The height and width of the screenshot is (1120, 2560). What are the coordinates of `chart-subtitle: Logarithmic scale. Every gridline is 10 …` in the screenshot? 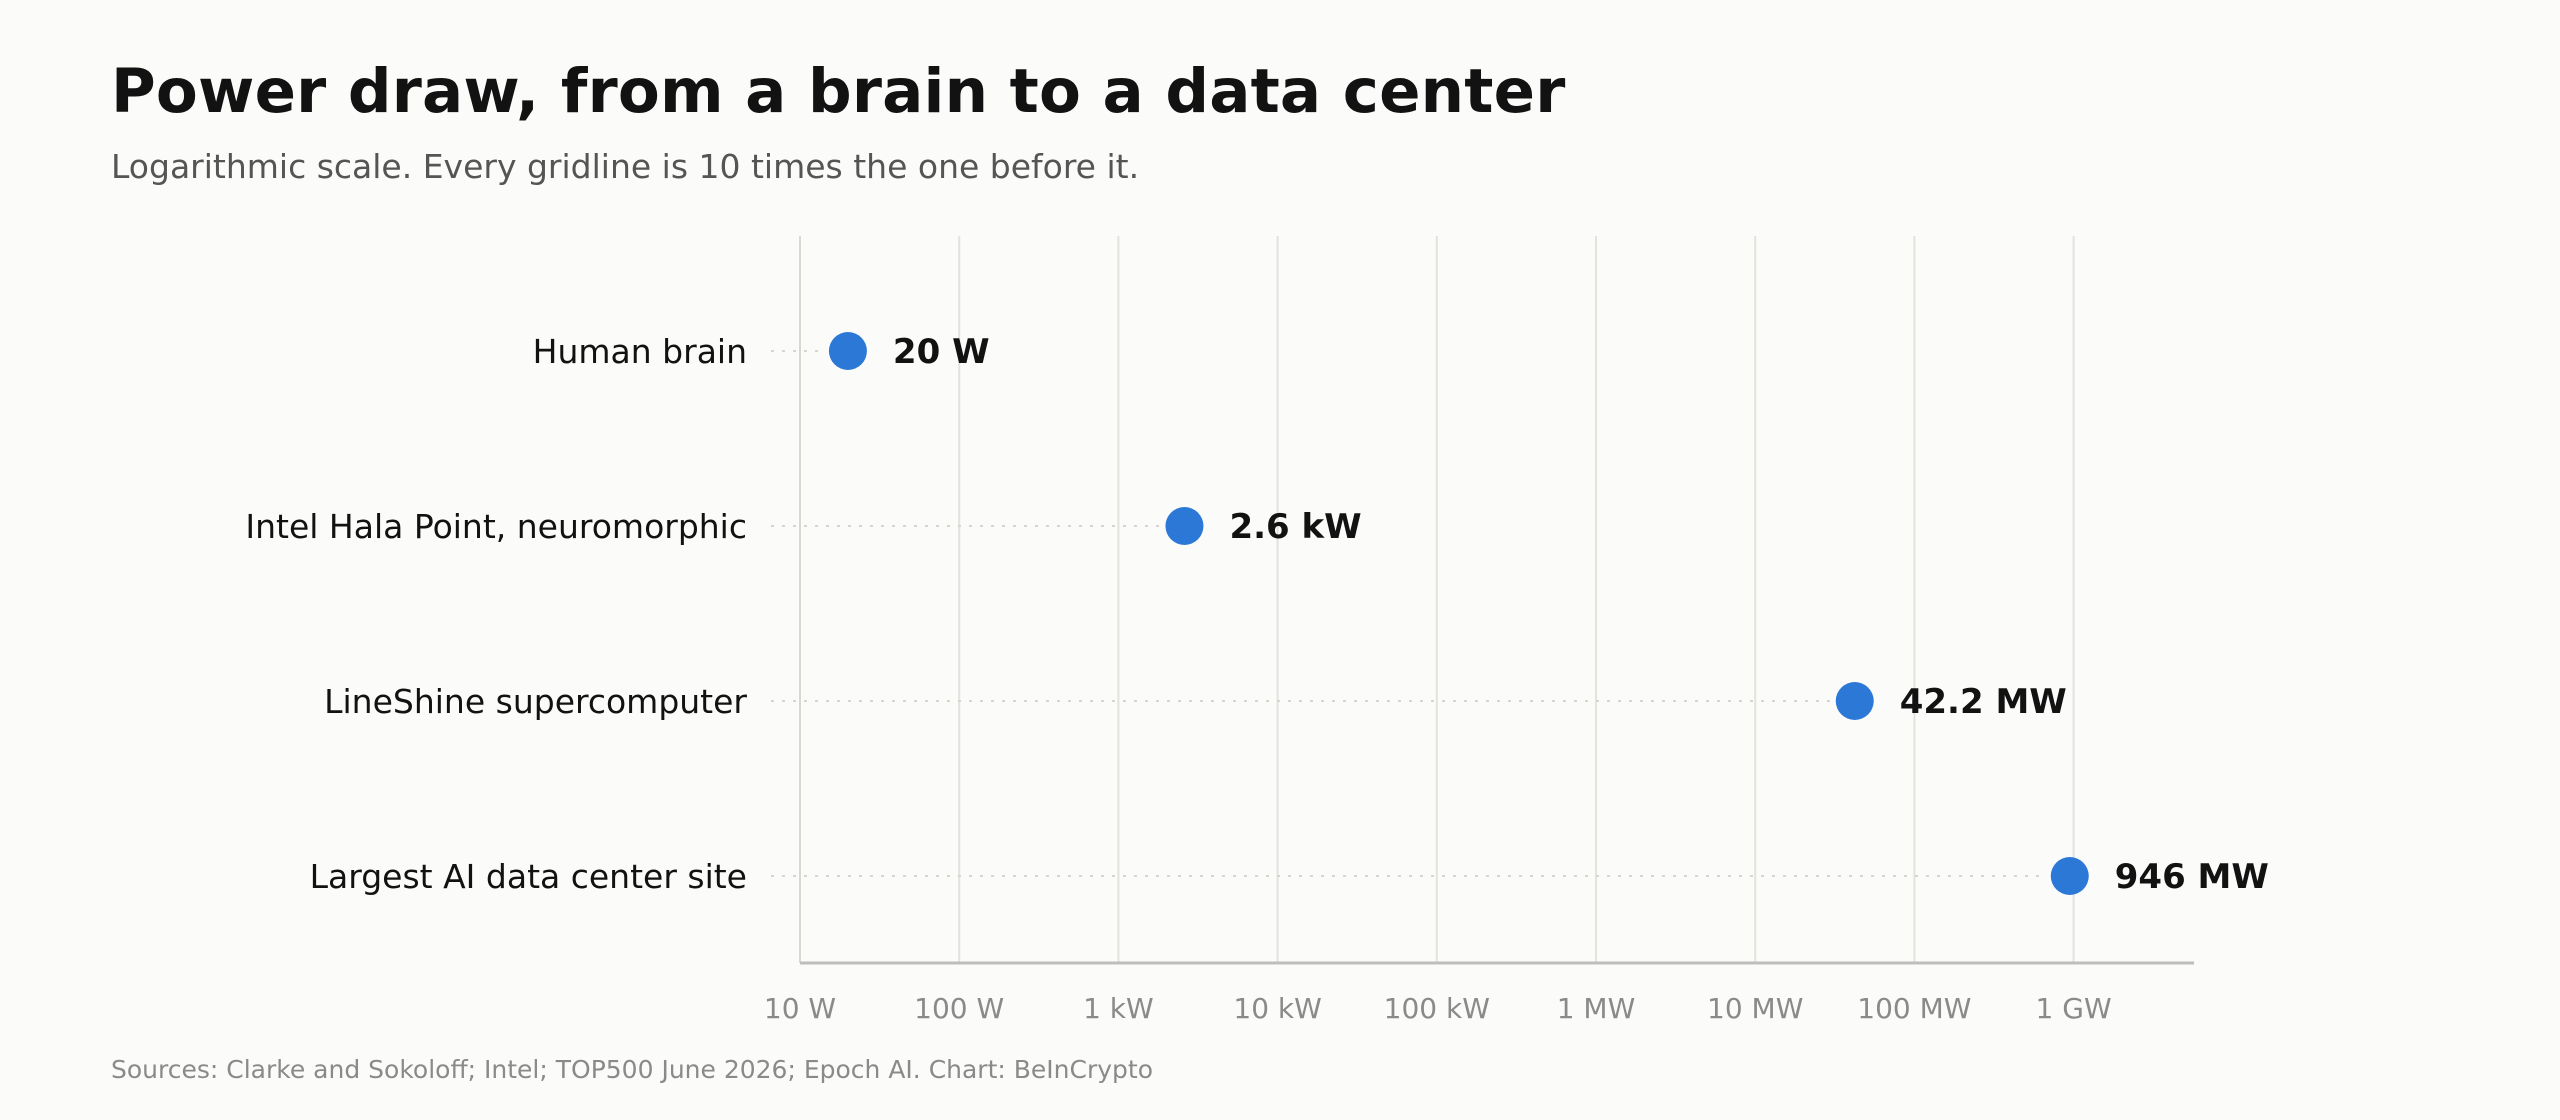 It's located at (625, 166).